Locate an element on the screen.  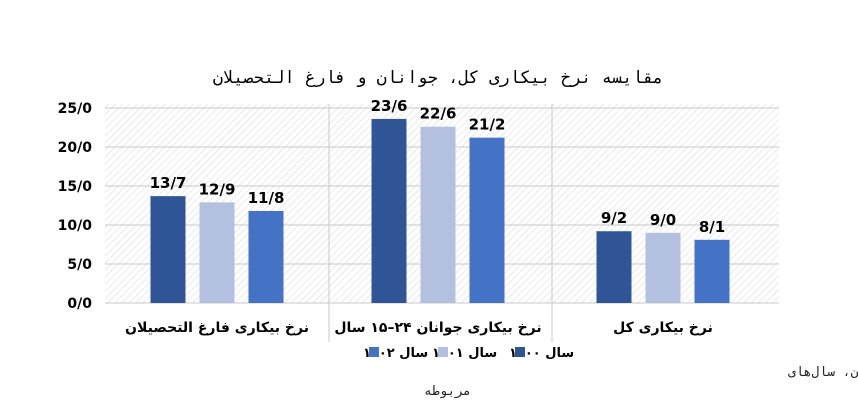
y-tick-label: 5/0 is located at coordinates (79, 265).